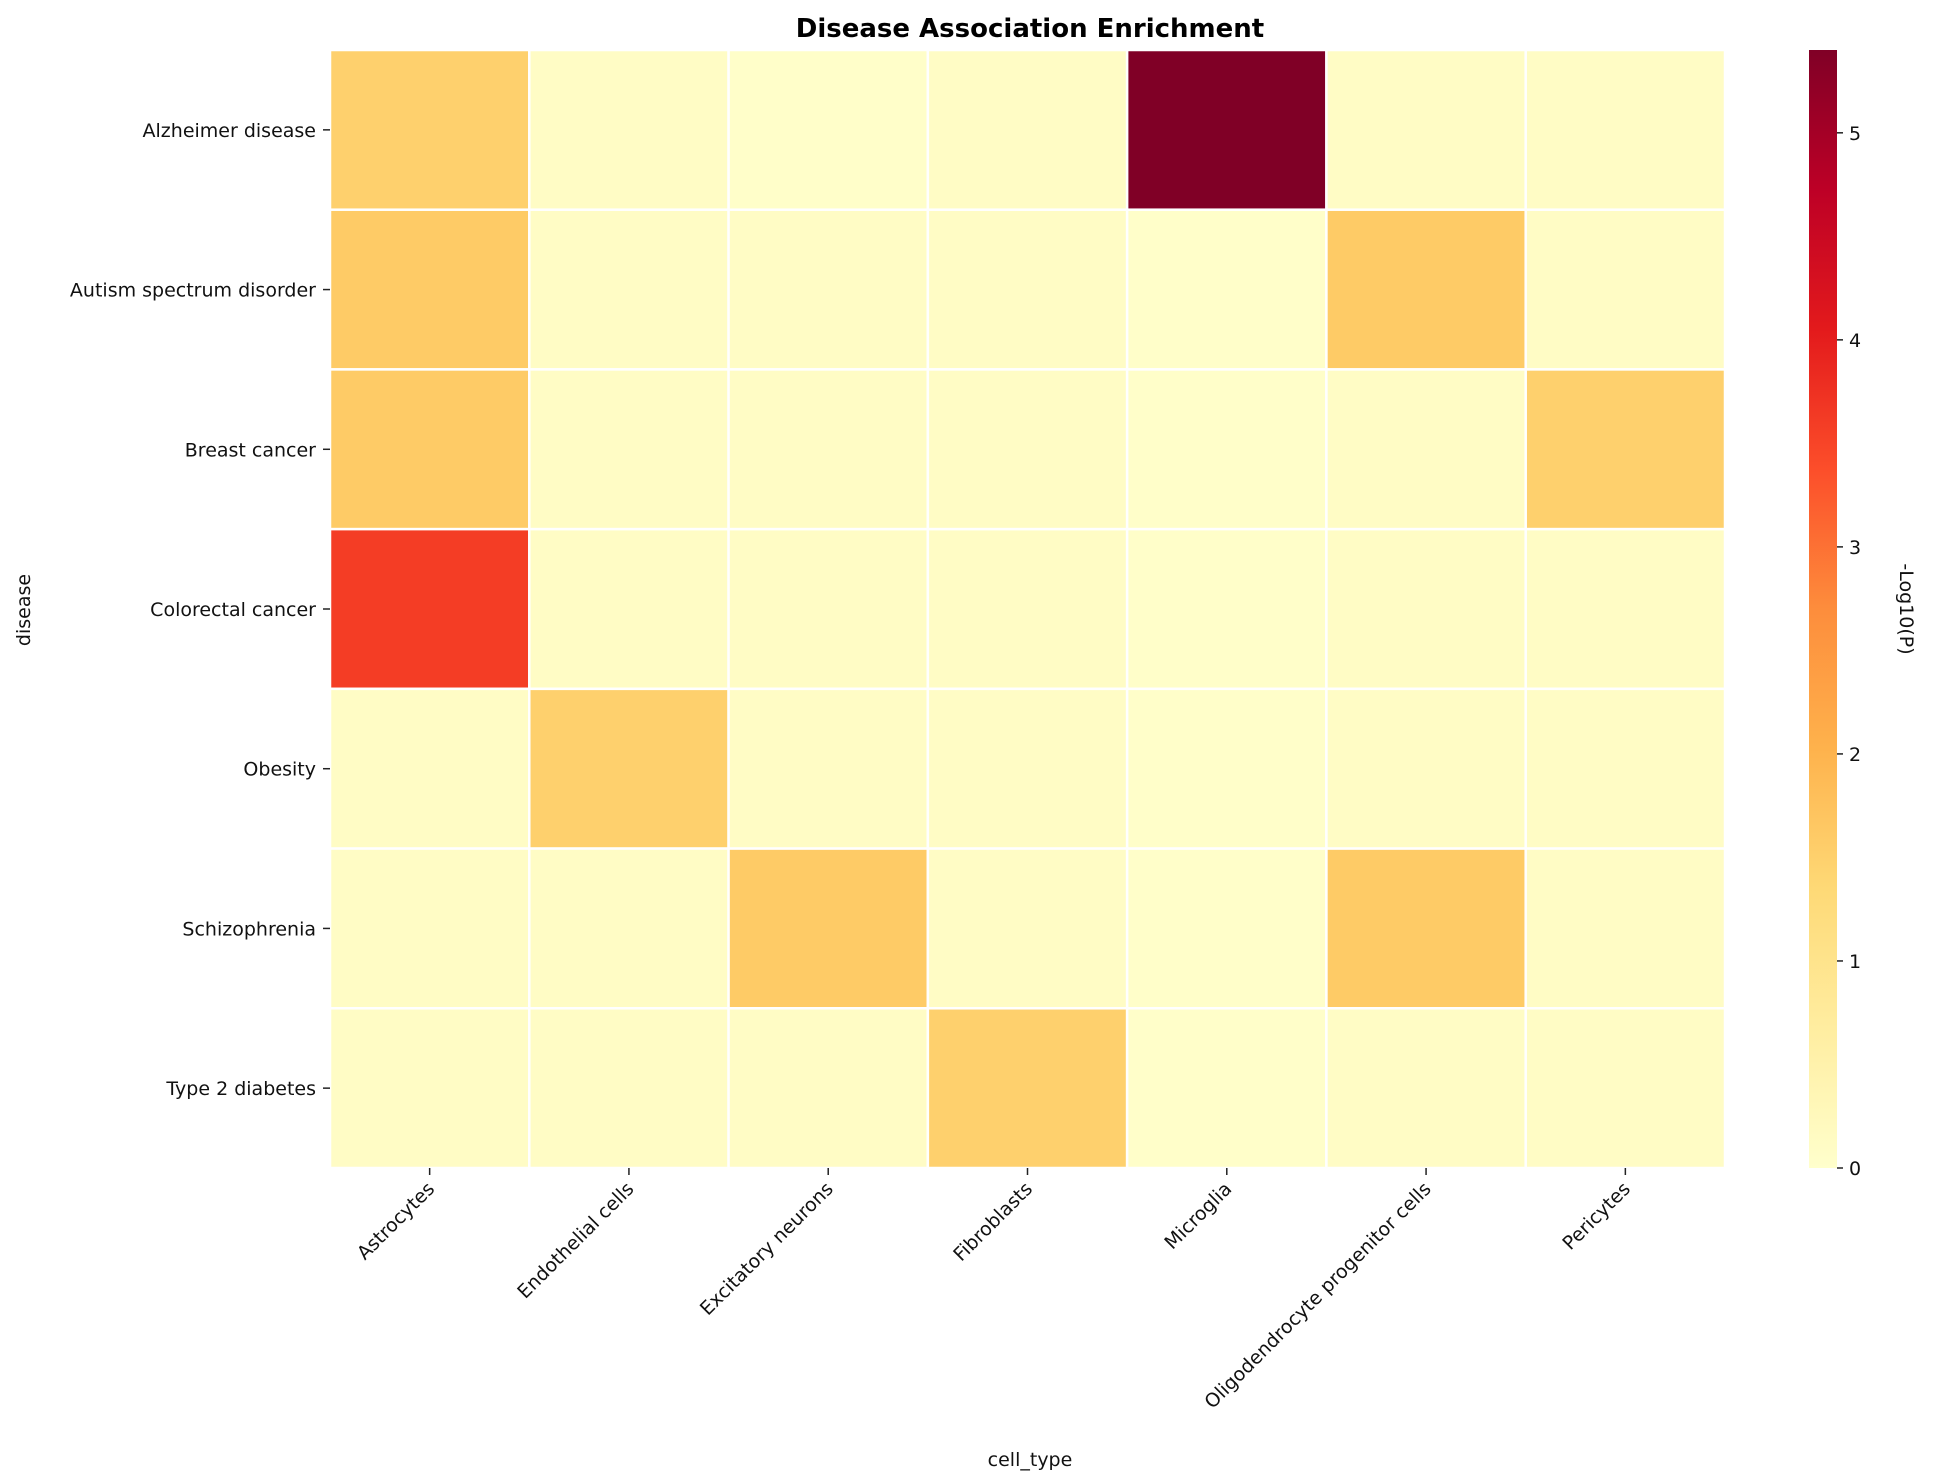 Image resolution: width=1935 pixels, height=1483 pixels. What do you see at coordinates (1855, 1169) in the screenshot?
I see `colorbar-tick-label: 0` at bounding box center [1855, 1169].